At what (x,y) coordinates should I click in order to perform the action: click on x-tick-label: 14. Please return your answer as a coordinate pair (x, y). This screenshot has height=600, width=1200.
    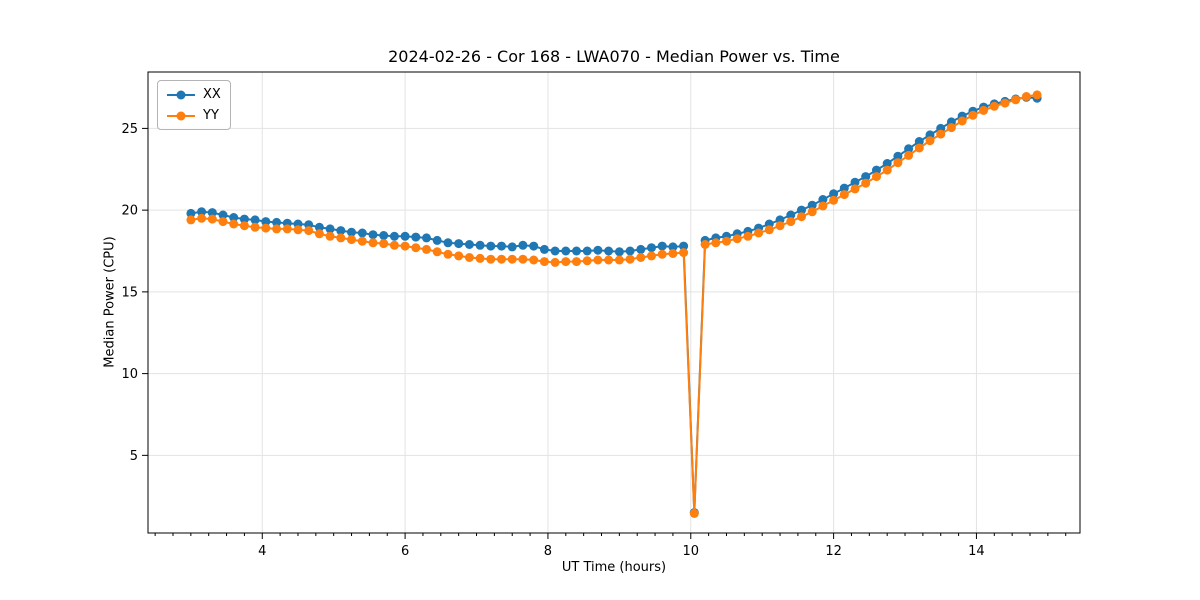
    Looking at the image, I should click on (976, 551).